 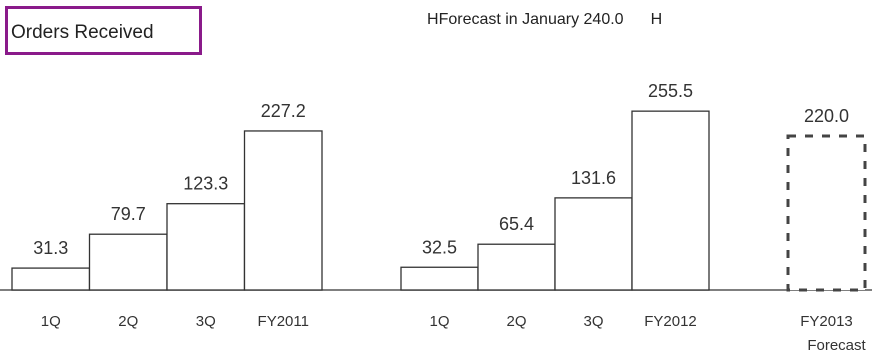 I want to click on value-label: 31.3, so click(x=50, y=248).